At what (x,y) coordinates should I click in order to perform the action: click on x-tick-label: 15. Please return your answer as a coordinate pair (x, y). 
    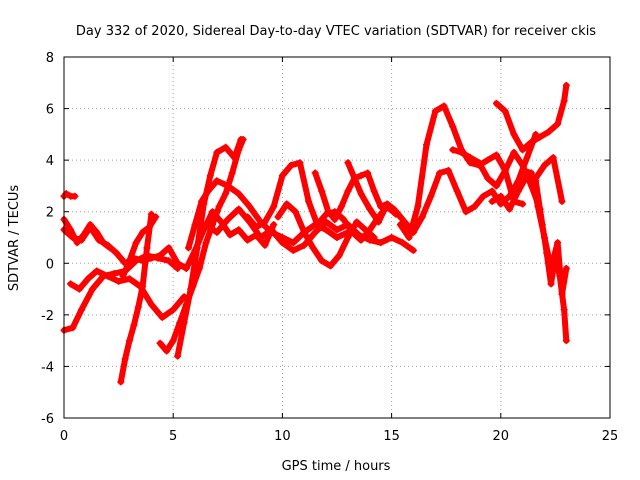
    Looking at the image, I should click on (391, 436).